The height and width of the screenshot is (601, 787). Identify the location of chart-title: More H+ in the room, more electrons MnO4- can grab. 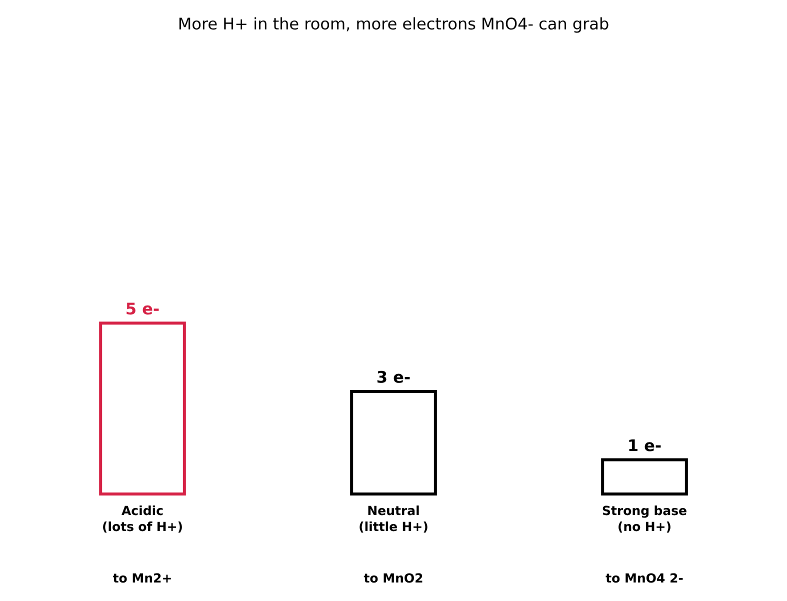
(393, 25).